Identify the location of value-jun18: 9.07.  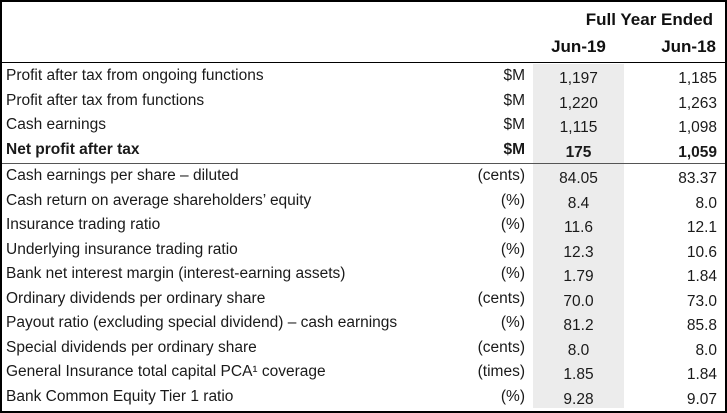
(701, 399).